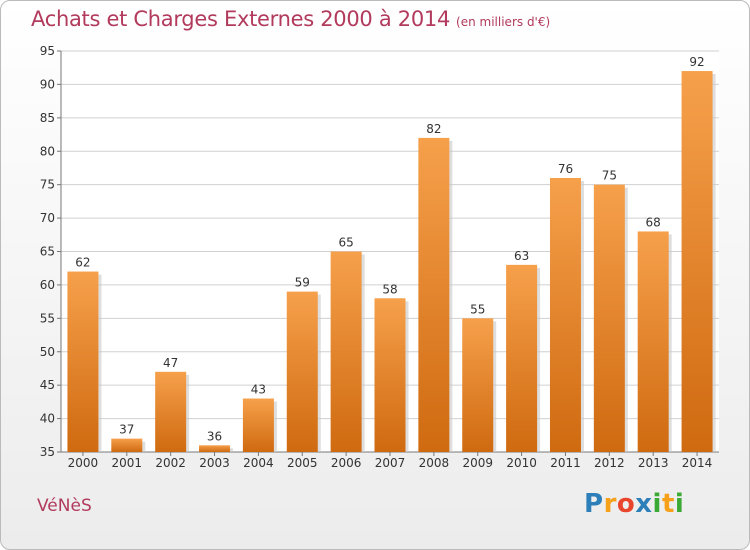 The image size is (750, 550). Describe the element at coordinates (644, 504) in the screenshot. I see `logo-letter: x` at that location.